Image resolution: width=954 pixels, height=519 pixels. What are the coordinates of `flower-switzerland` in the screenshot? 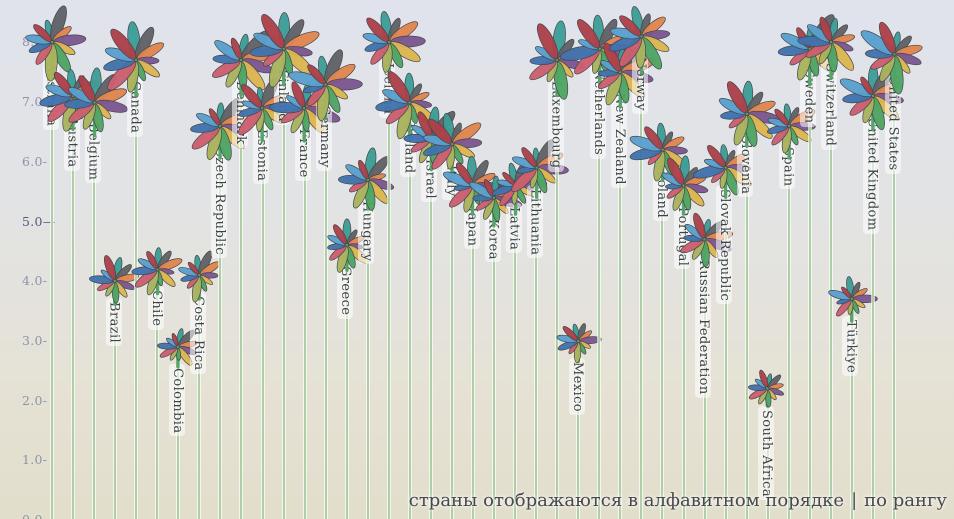 It's located at (831, 44).